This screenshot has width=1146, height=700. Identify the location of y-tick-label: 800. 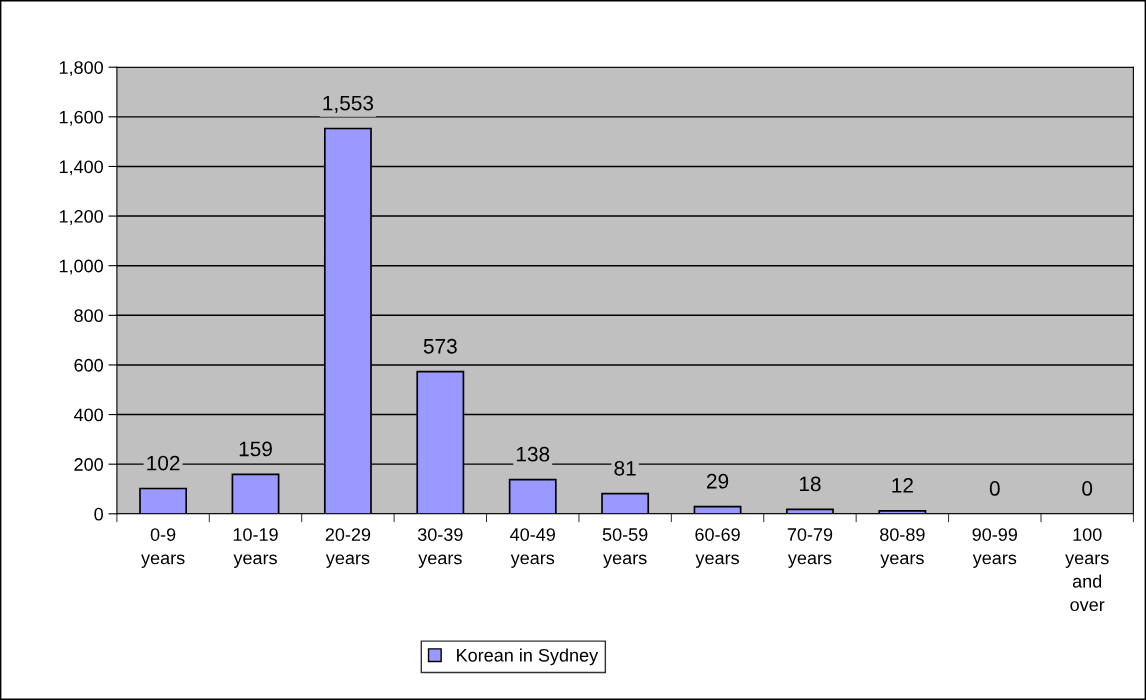
(88, 316).